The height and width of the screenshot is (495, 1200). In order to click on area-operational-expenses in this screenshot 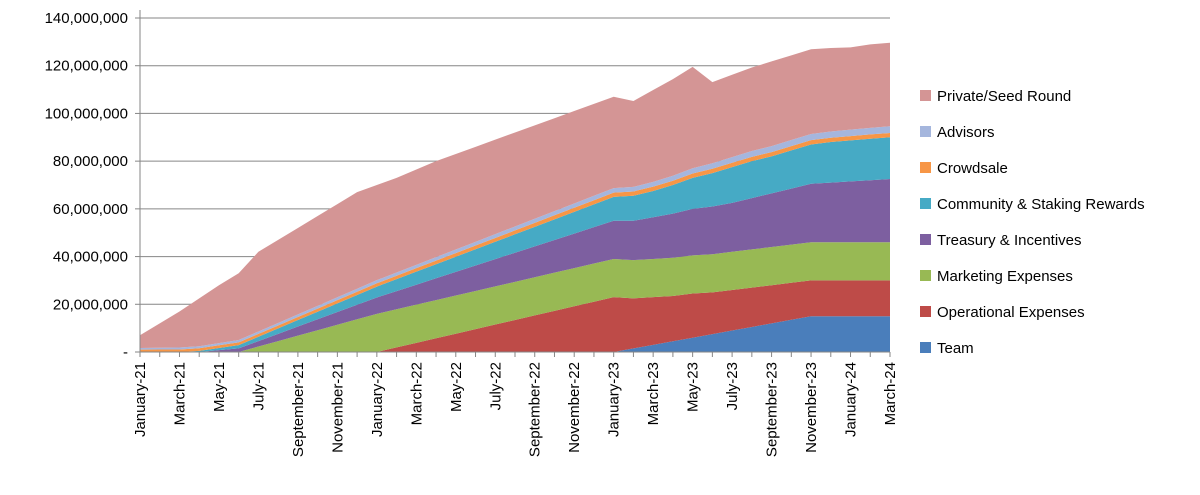, I will do `click(515, 316)`.